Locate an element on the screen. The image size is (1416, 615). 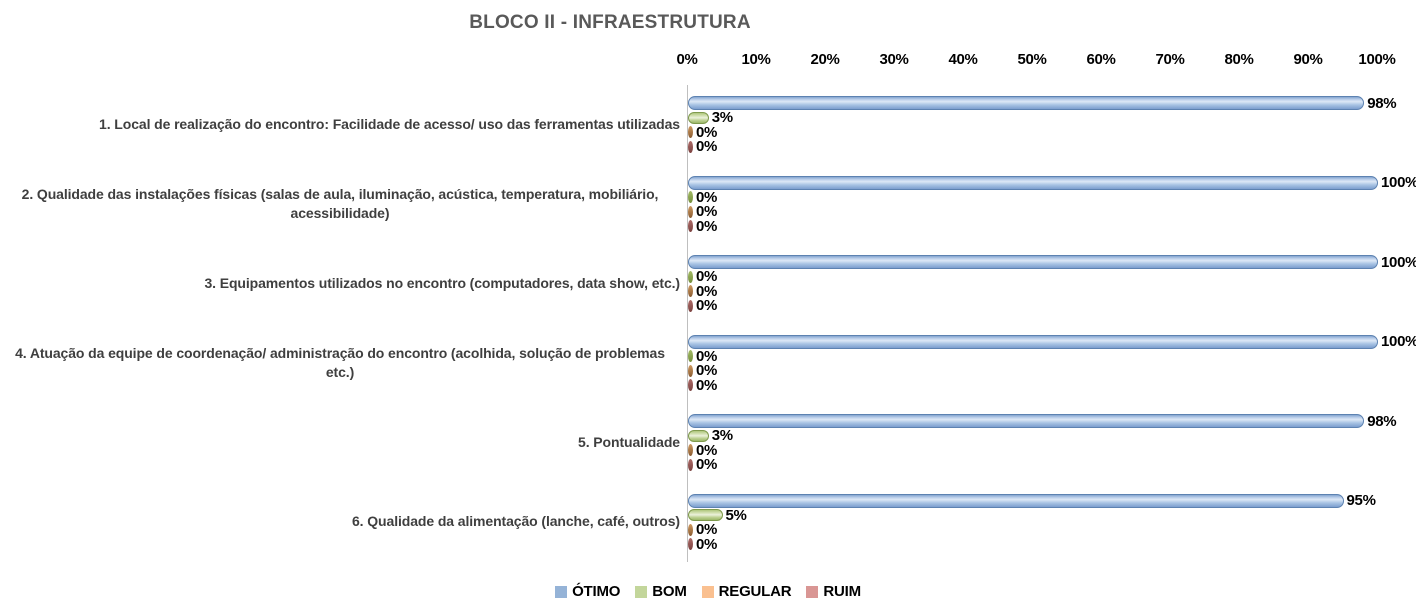
value-label: 98% is located at coordinates (1382, 421).